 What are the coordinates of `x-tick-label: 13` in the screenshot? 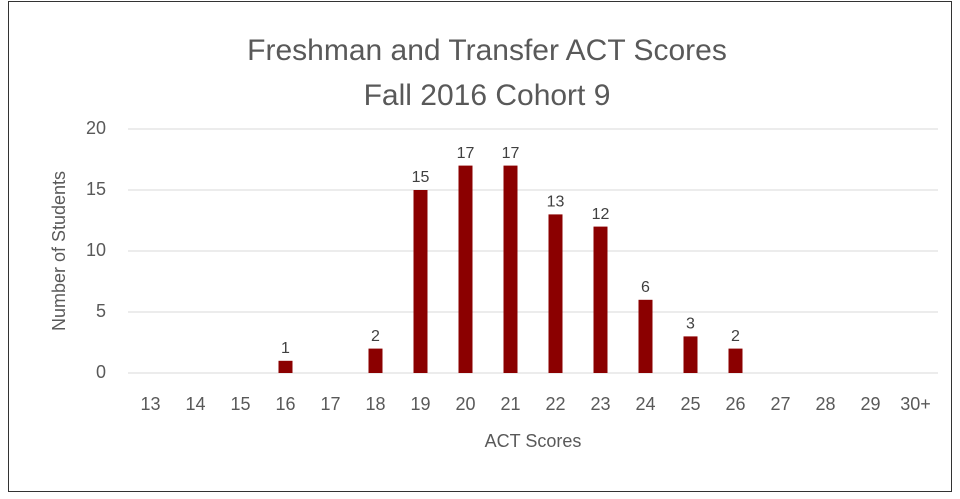 It's located at (150, 404).